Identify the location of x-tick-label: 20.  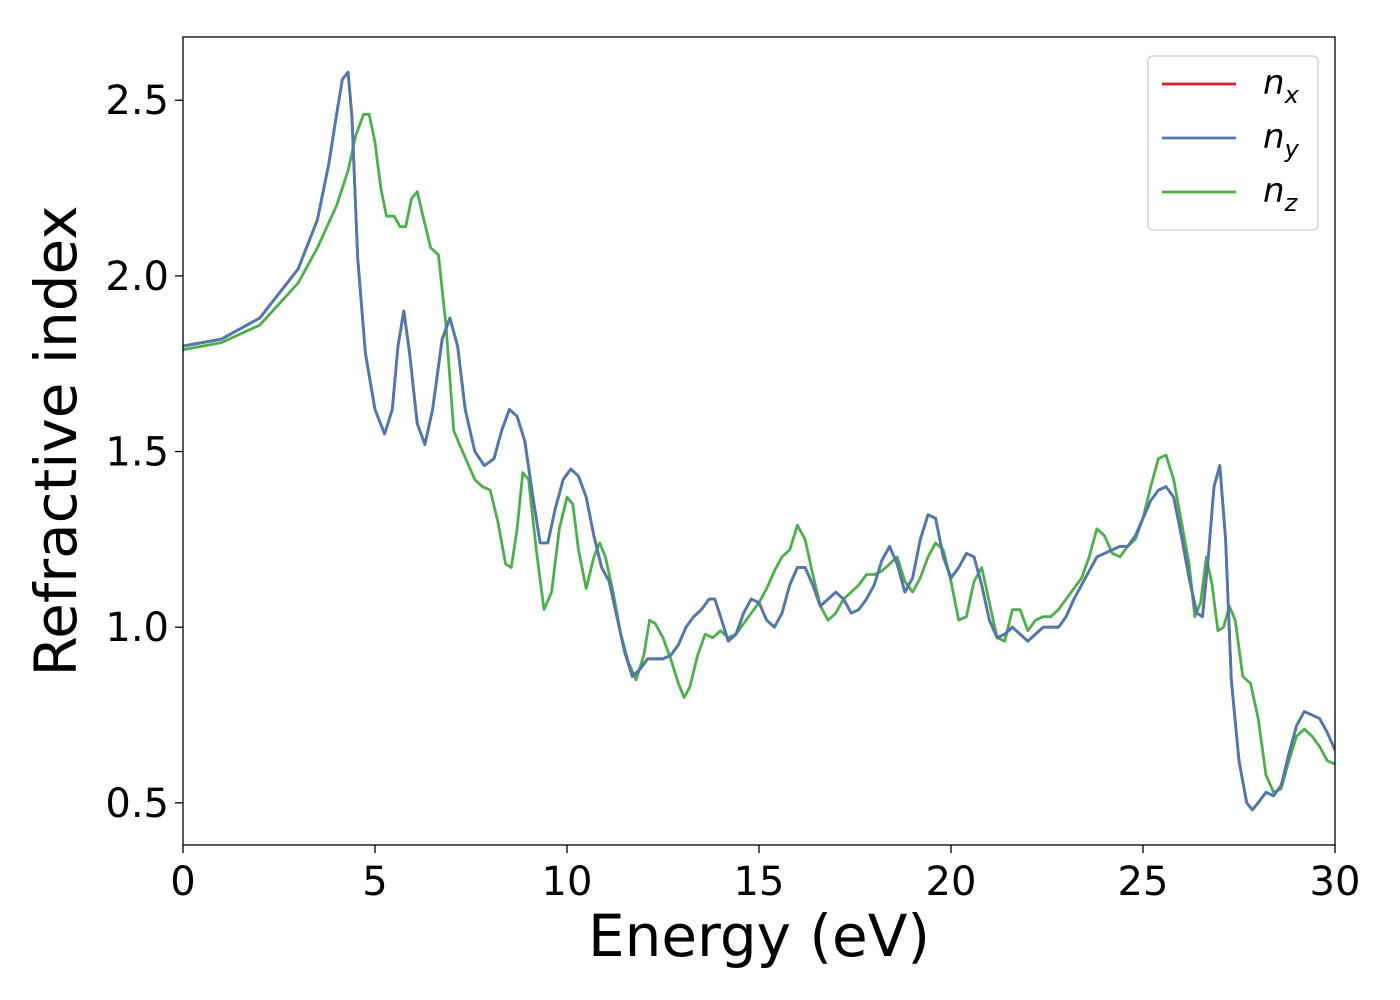
(951, 882).